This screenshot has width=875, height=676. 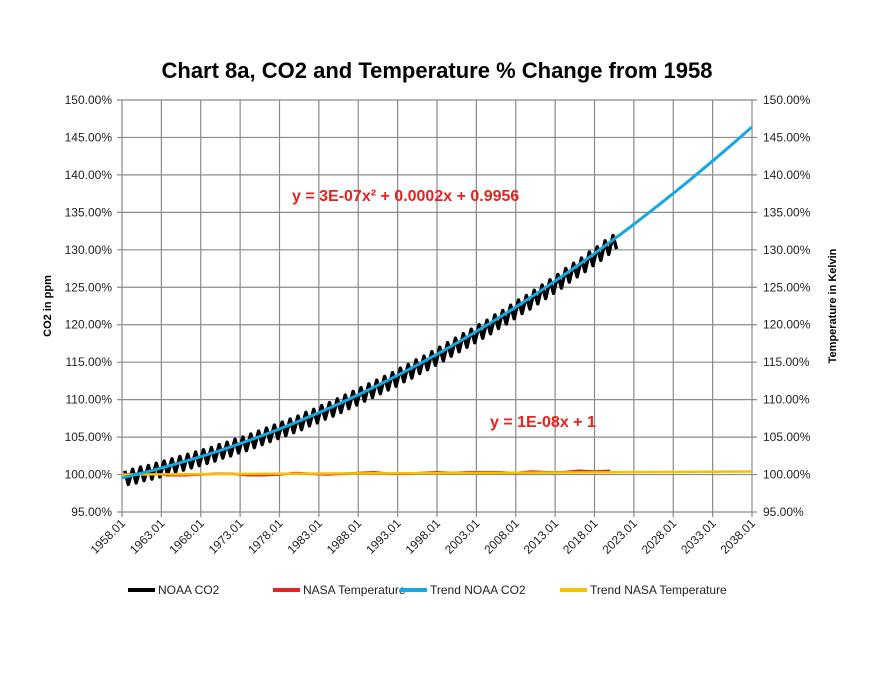 What do you see at coordinates (89, 475) in the screenshot?
I see `y-tick-label-left: 100.00%` at bounding box center [89, 475].